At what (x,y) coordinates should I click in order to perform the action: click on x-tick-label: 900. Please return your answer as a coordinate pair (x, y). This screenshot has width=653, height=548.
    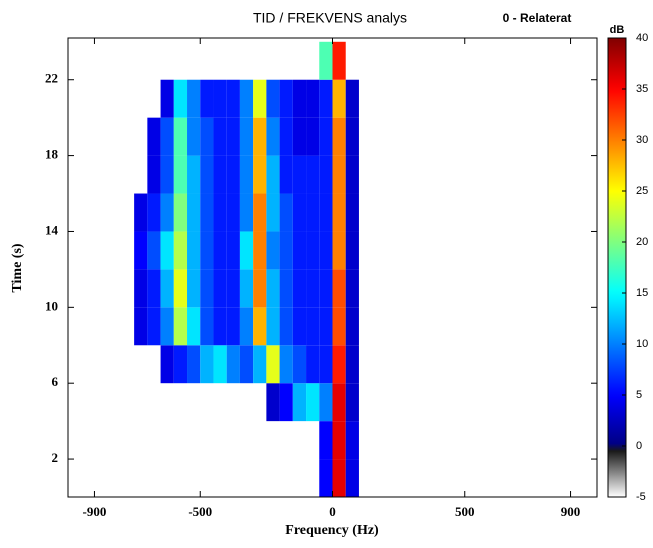
    Looking at the image, I should click on (571, 511).